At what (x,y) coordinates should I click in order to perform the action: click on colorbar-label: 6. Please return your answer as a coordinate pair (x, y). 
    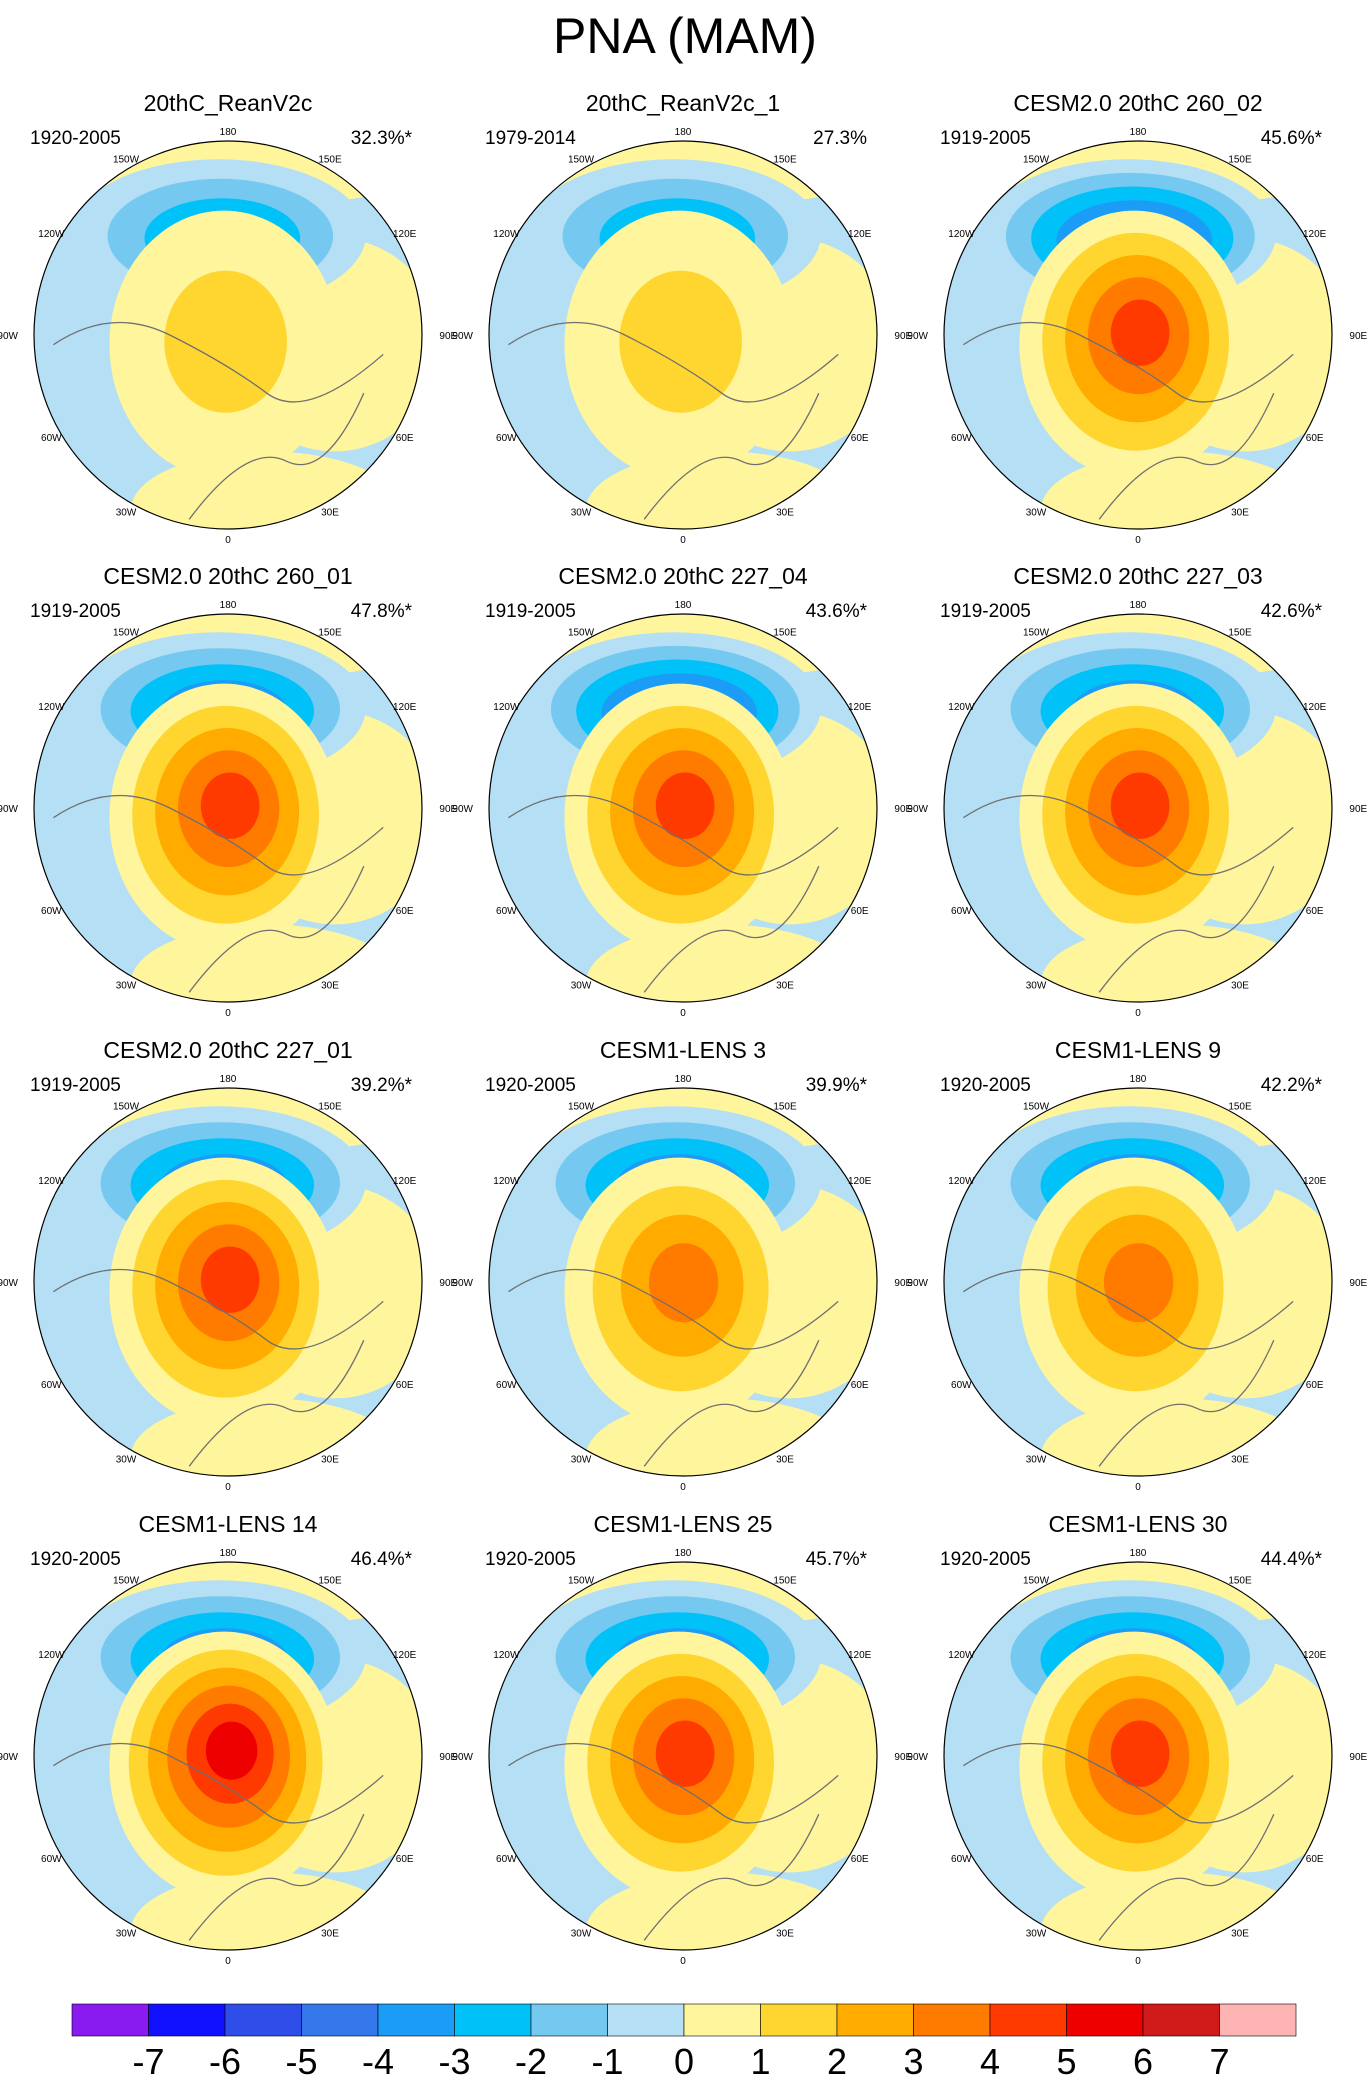
    Looking at the image, I should click on (1143, 2061).